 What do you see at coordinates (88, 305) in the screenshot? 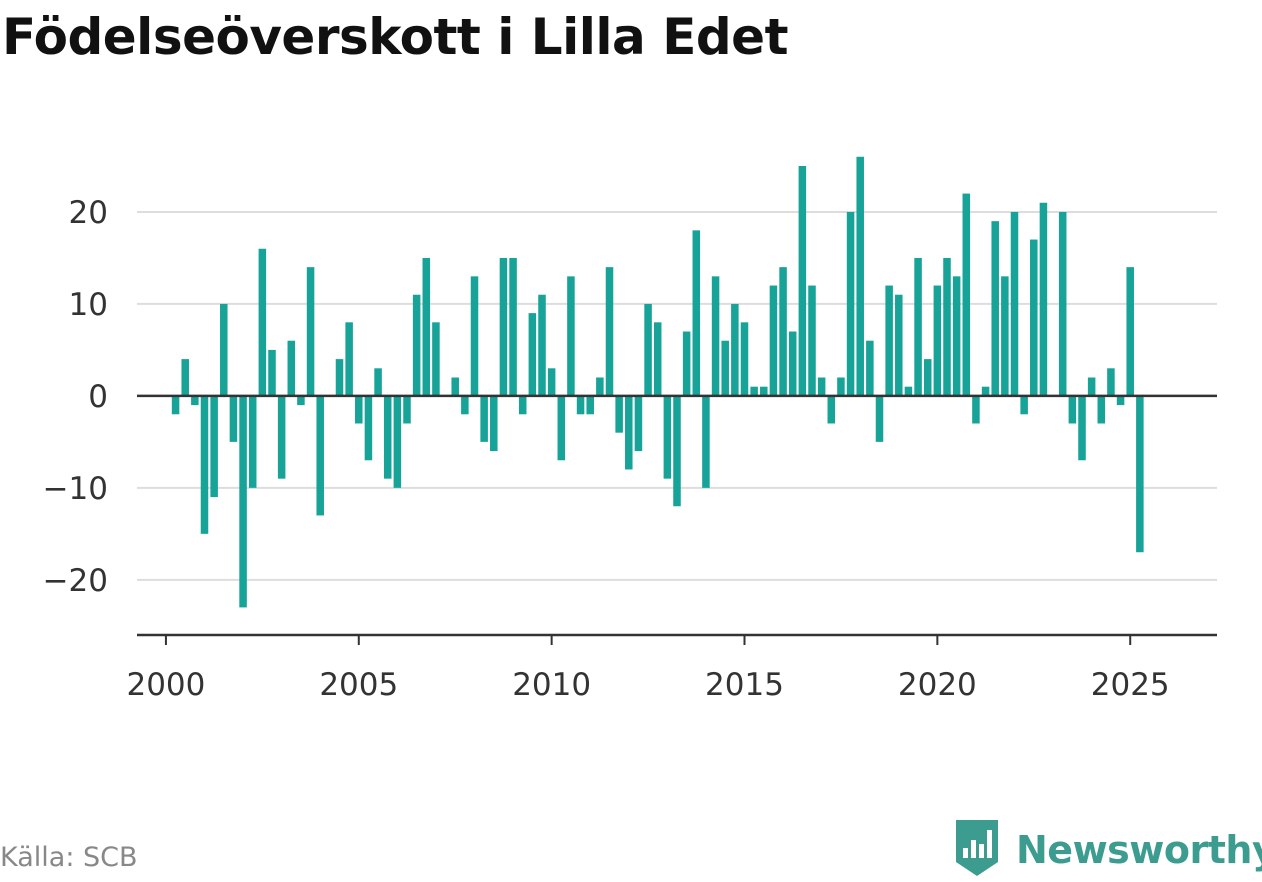
I see `y-tick-label: 10` at bounding box center [88, 305].